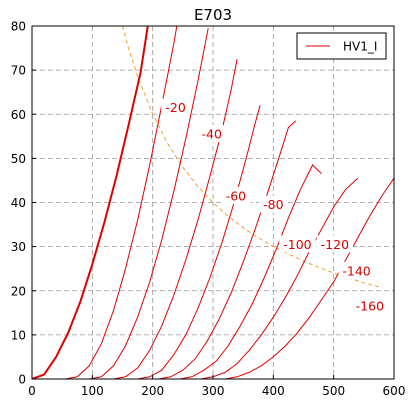  I want to click on legend-box, so click(341, 46).